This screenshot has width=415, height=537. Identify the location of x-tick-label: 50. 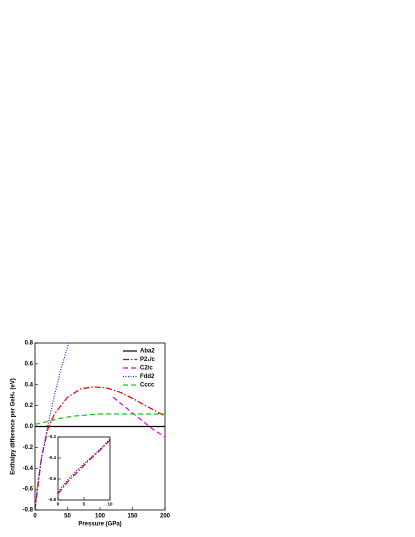
(67, 517).